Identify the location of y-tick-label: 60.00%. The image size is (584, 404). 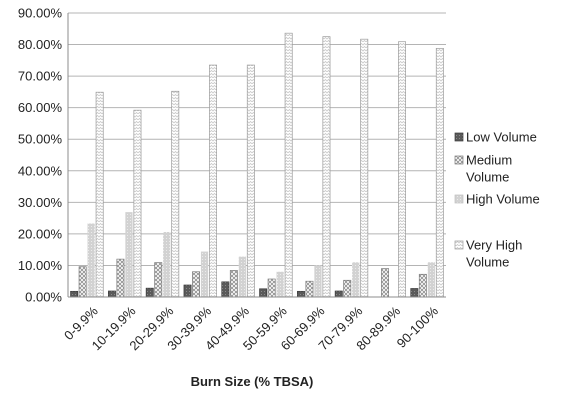
(40, 107).